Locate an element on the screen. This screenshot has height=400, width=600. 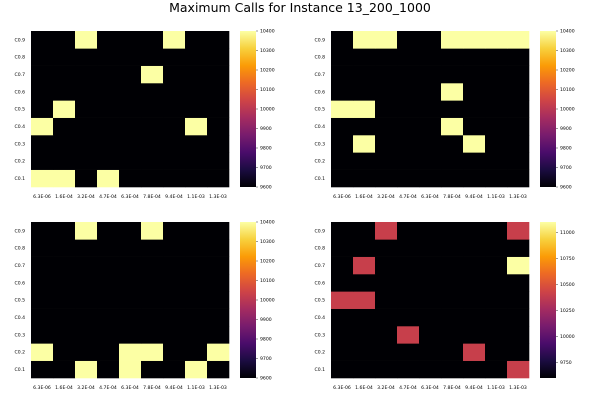
colorbar-tick-label: 10750 is located at coordinates (567, 259).